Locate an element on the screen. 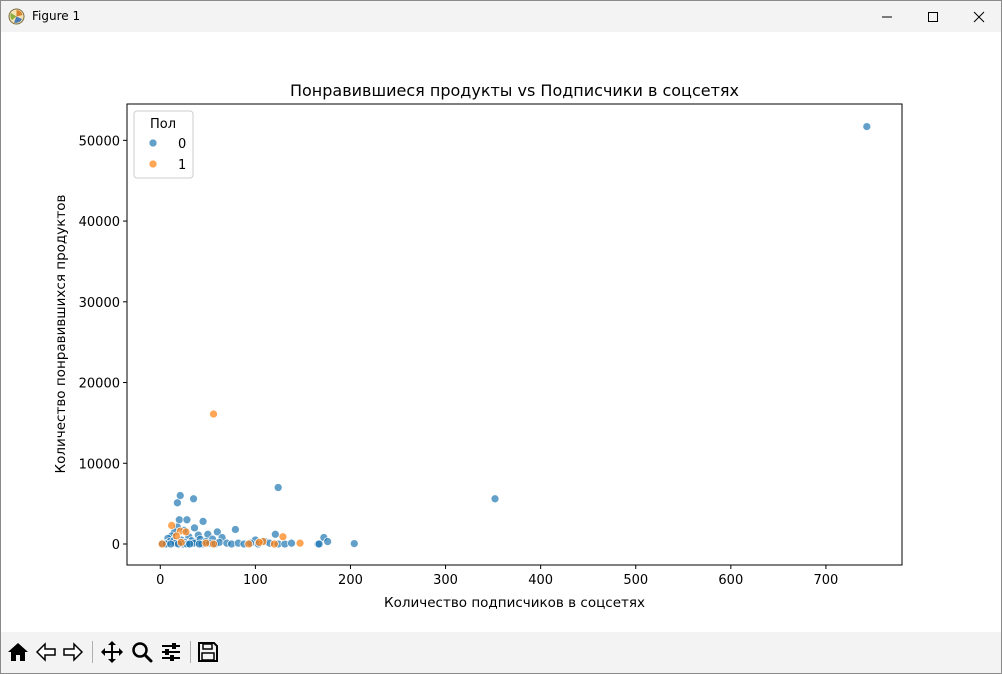 The height and width of the screenshot is (674, 1002). y-tick-label: 50000 is located at coordinates (99, 141).